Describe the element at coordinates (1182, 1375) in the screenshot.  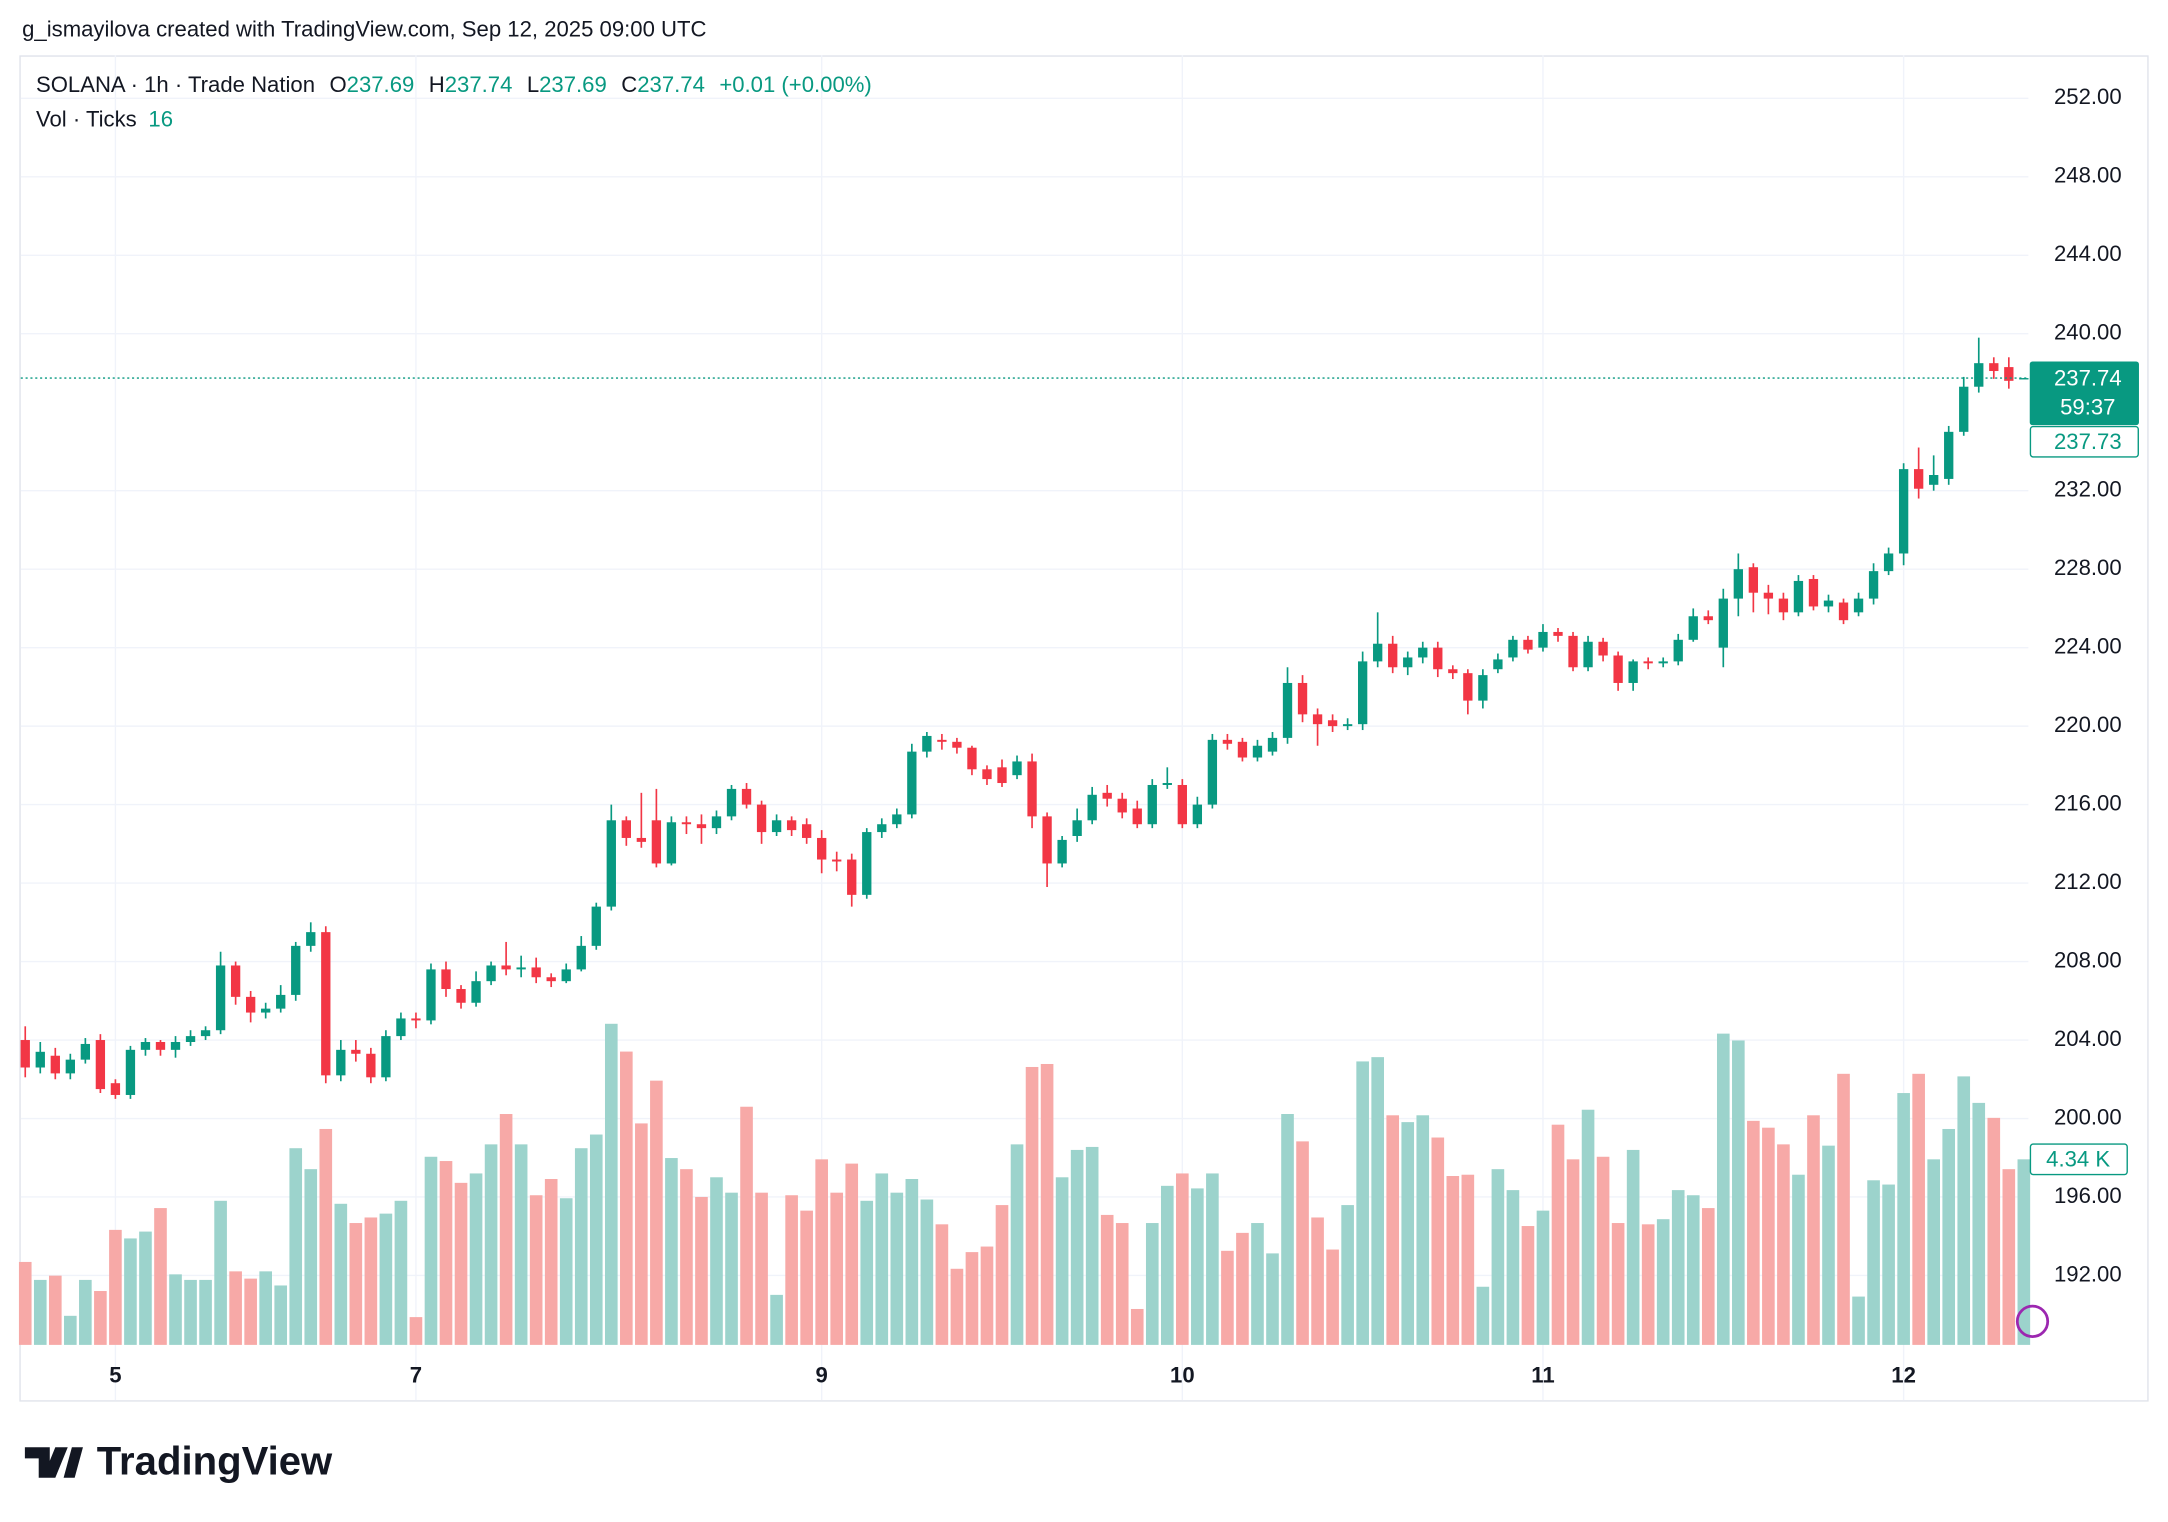
I see `x-tick-label: 10` at that location.